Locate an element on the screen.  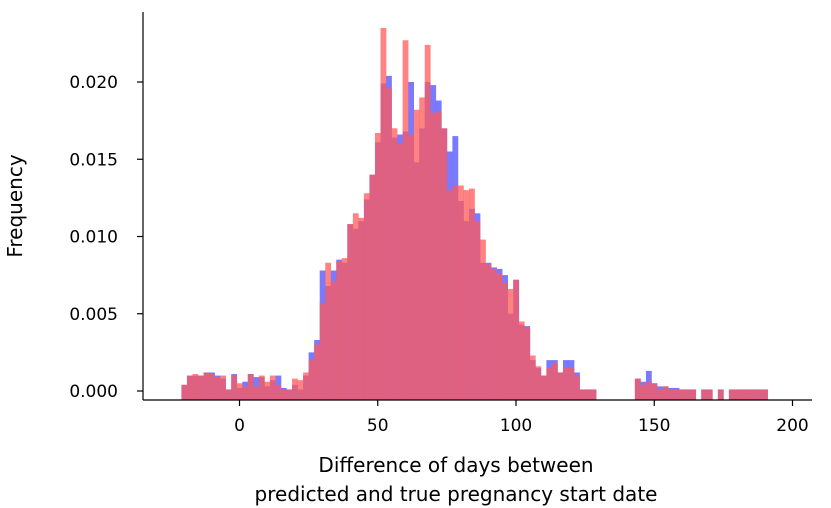
x-tick-label: 200 is located at coordinates (792, 426).